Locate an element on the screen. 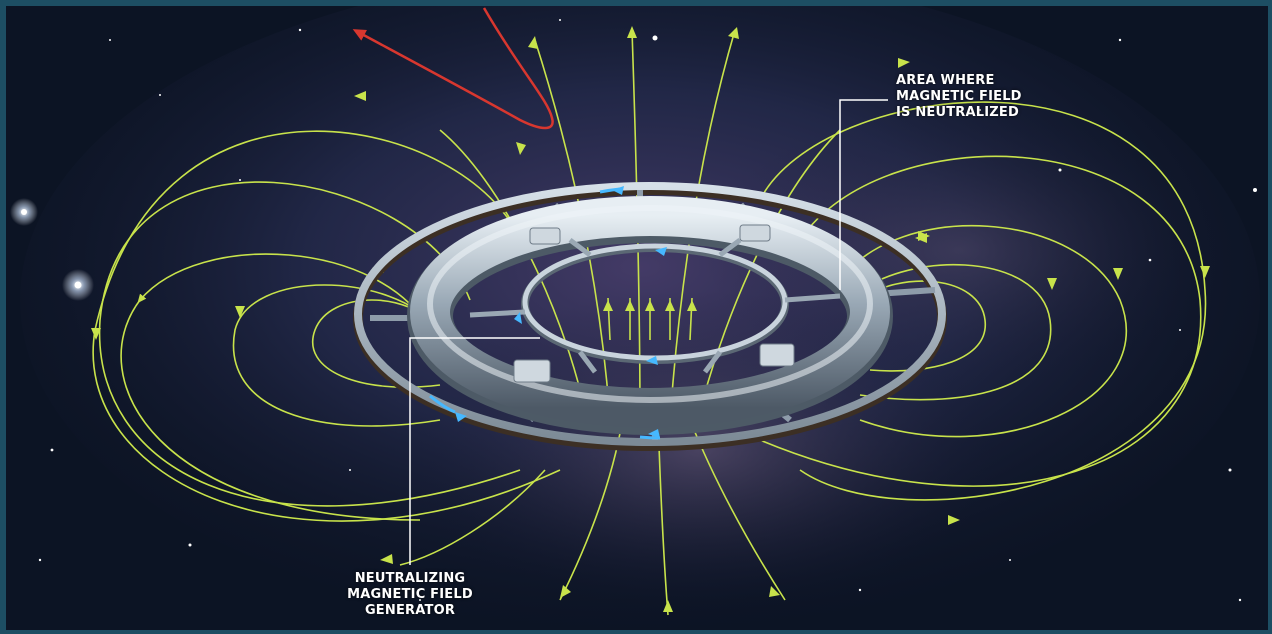 The image size is (1272, 634). callout-line: GENERATOR is located at coordinates (410, 610).